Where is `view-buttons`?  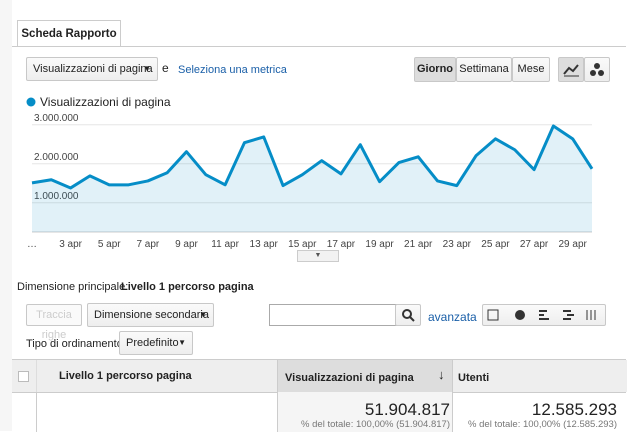
view-buttons is located at coordinates (544, 315).